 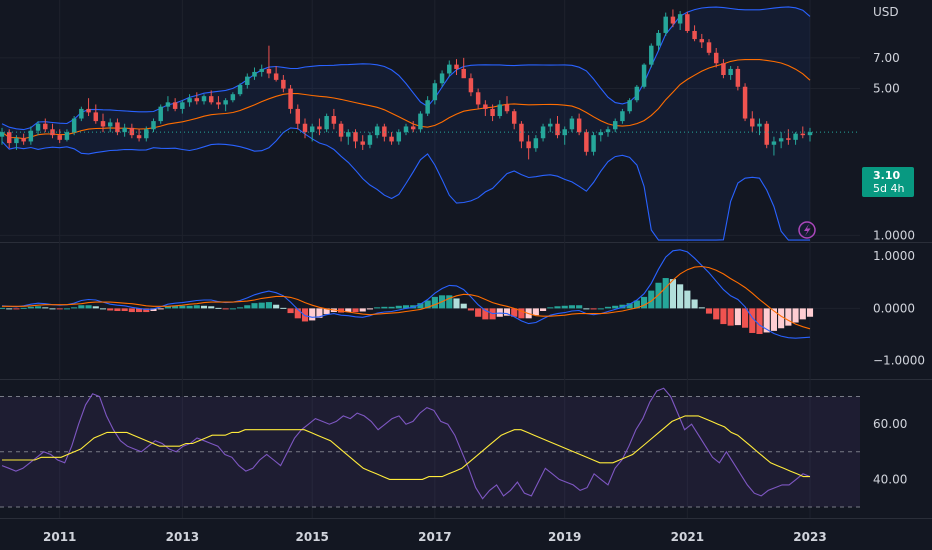 What do you see at coordinates (807, 230) in the screenshot?
I see `lightning-icon` at bounding box center [807, 230].